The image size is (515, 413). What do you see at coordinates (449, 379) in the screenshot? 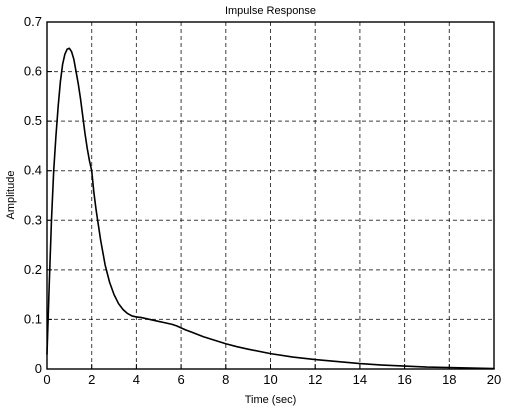
I see `x-tick-label: 18` at bounding box center [449, 379].